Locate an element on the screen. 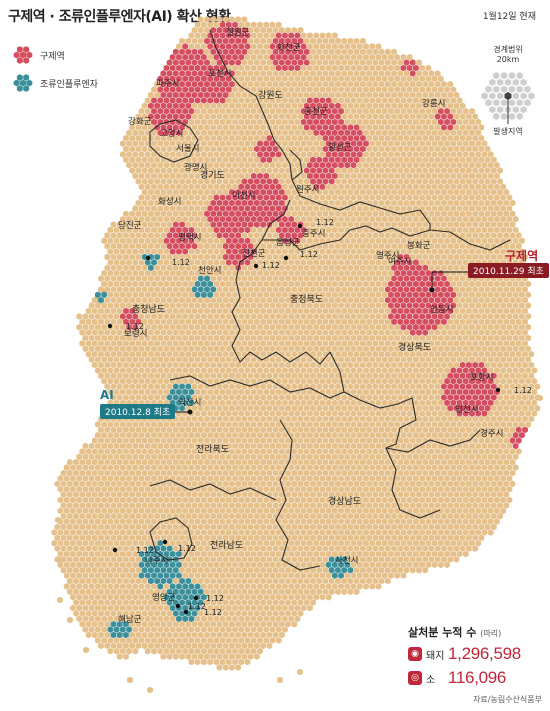 Image resolution: width=550 pixels, height=711 pixels. region-label-1: 경기도 is located at coordinates (212, 175).